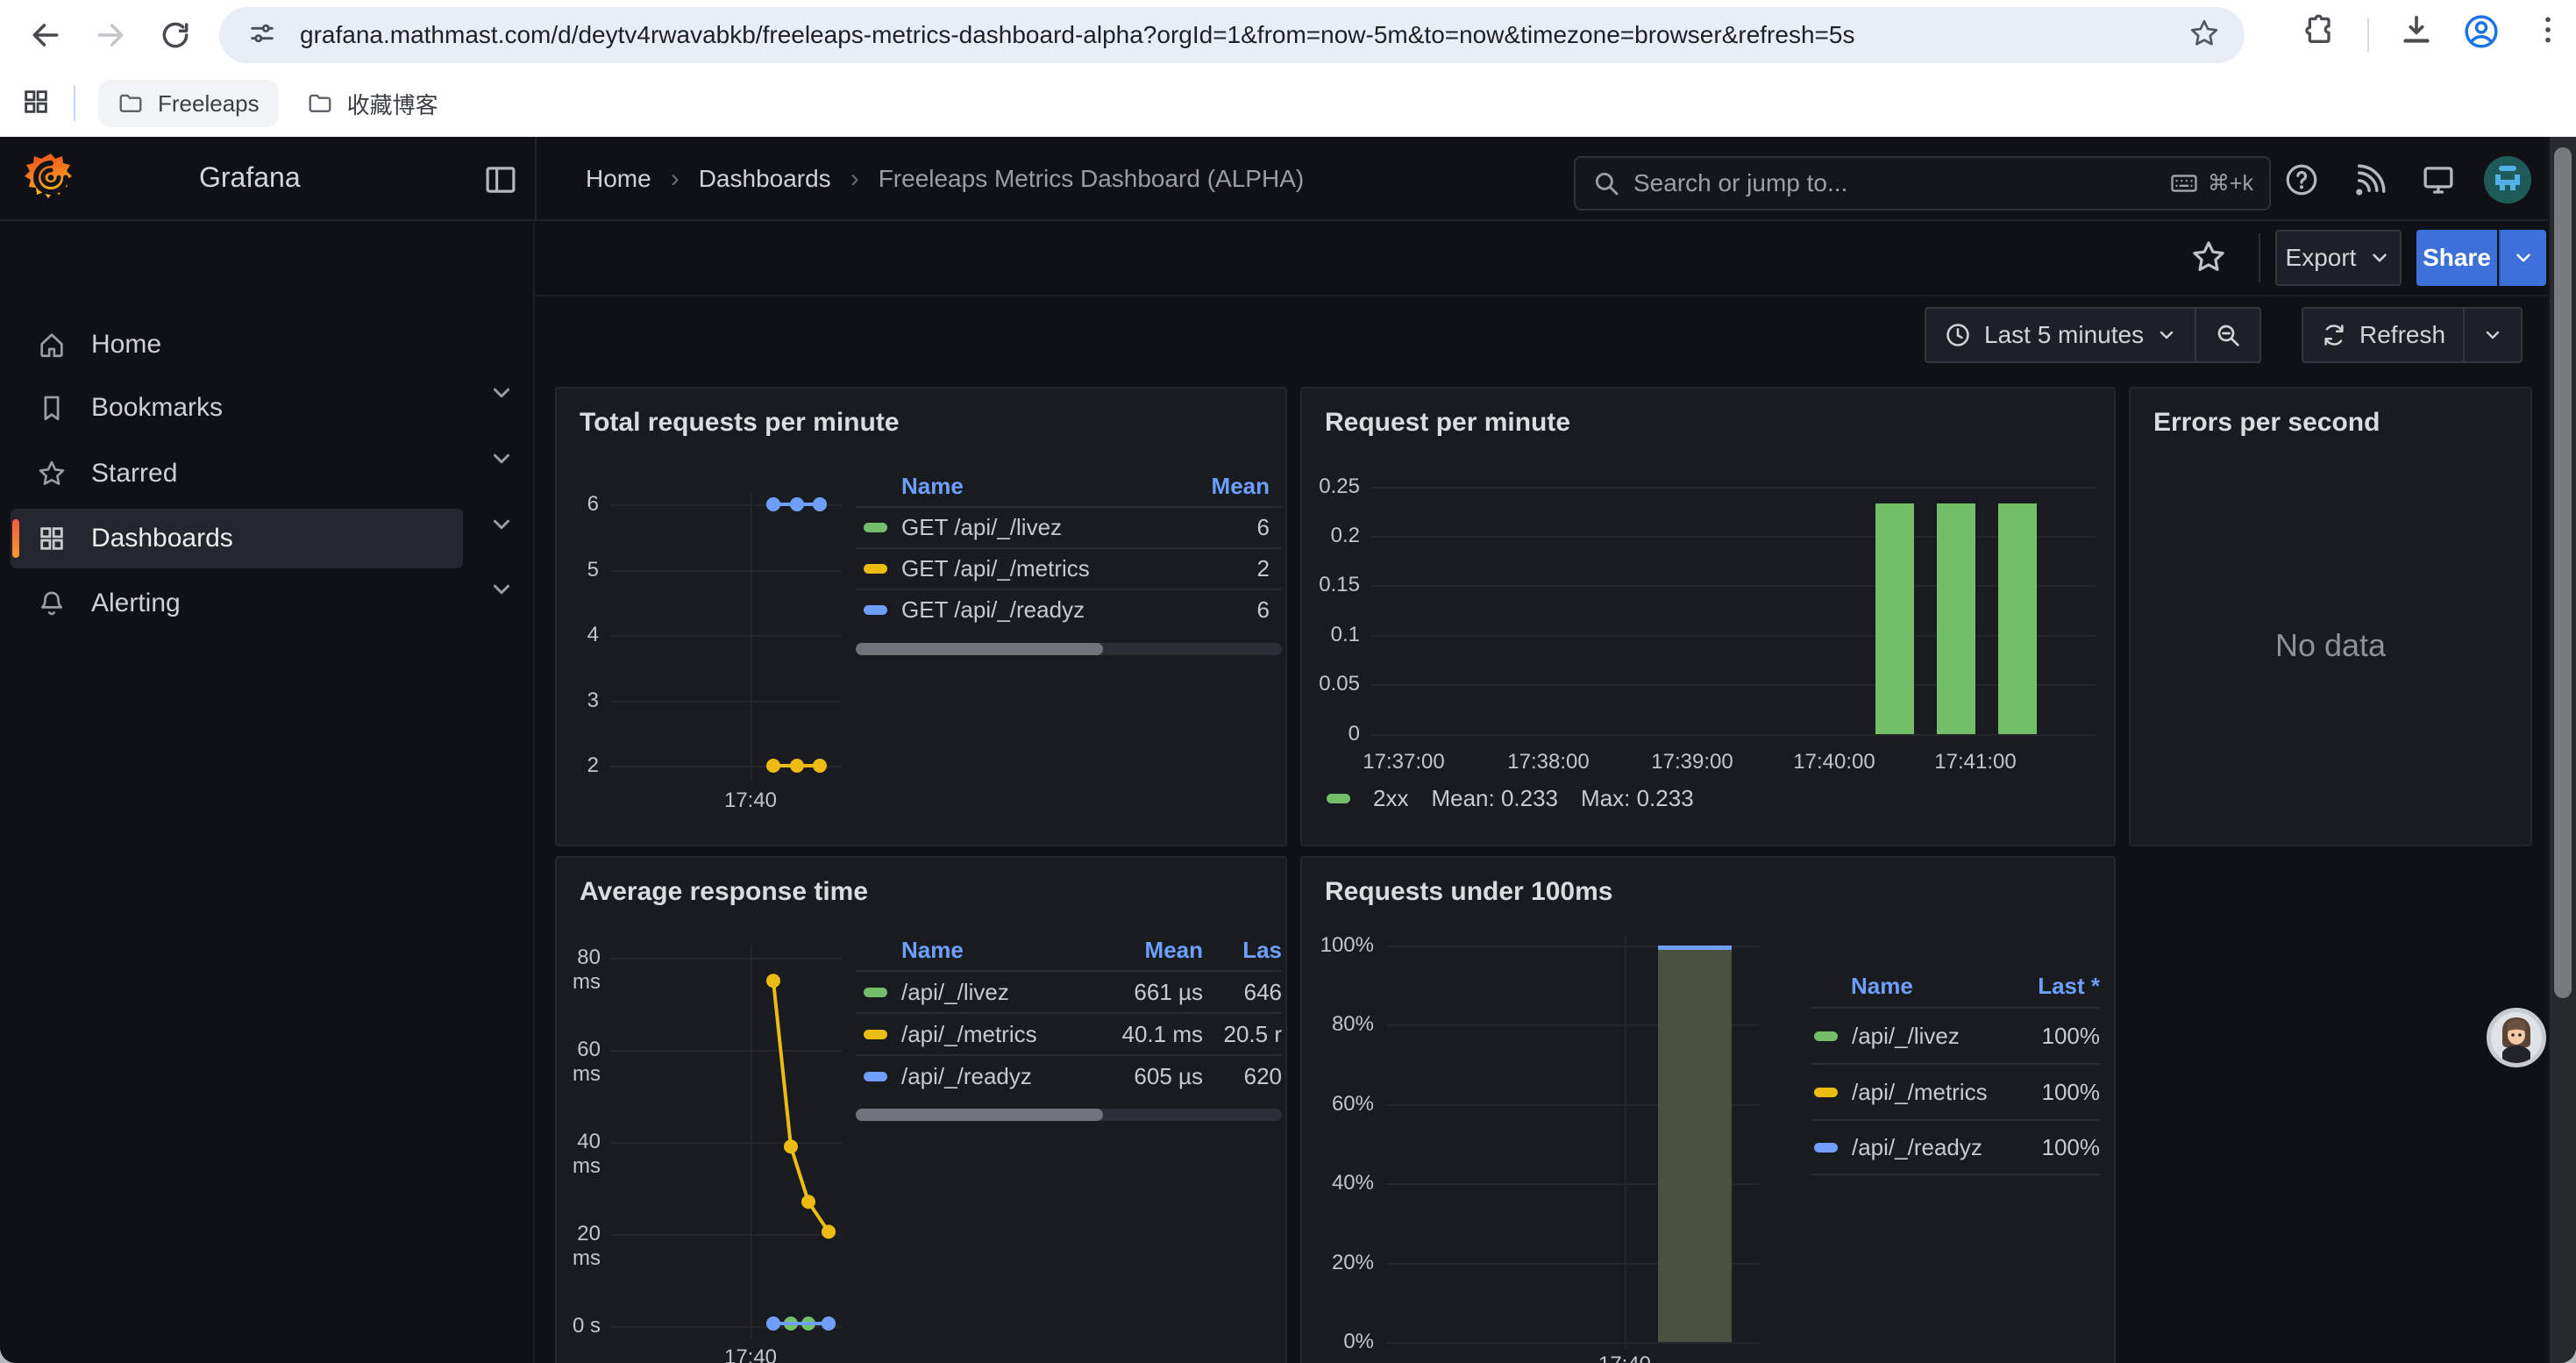 The image size is (2576, 1363). What do you see at coordinates (2204, 36) in the screenshot?
I see `bookmark-star-icon` at bounding box center [2204, 36].